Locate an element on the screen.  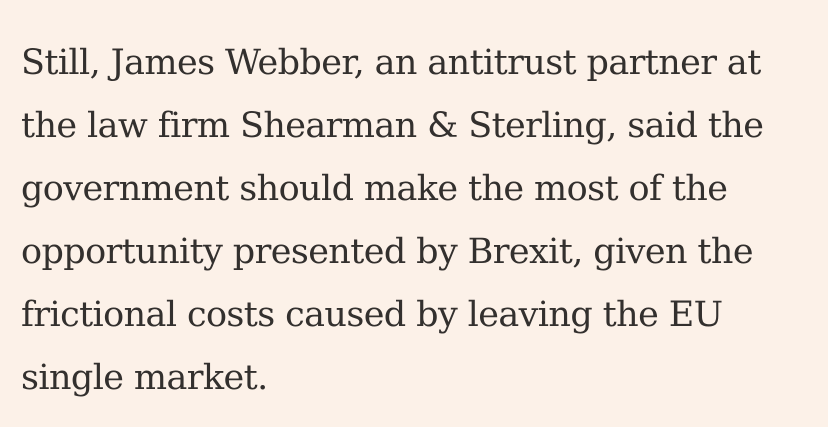
paragraph-line-3: government should make the most of the is located at coordinates (374, 189).